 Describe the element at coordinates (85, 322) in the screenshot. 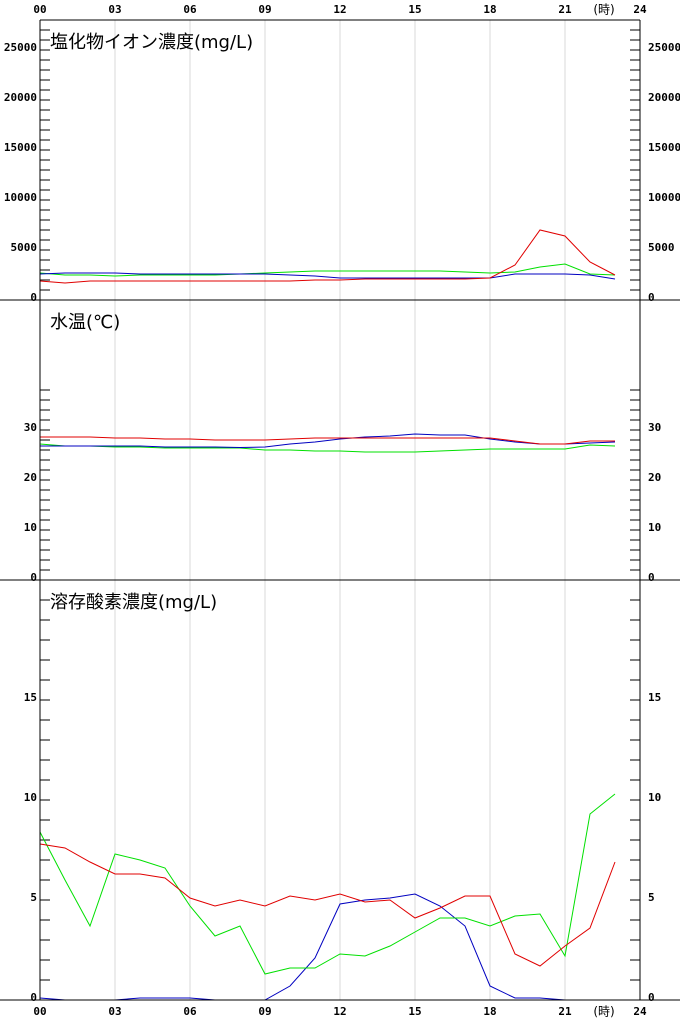

I see `panel-title: 水温(℃)` at that location.